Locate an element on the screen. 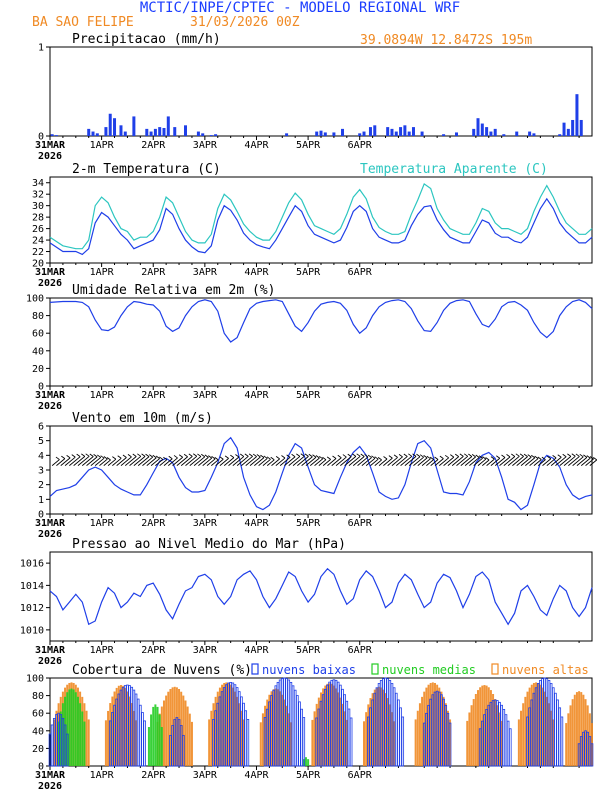 Image resolution: width=612 pixels, height=796 pixels. cloud-xtick-label: 1APR is located at coordinates (102, 775).